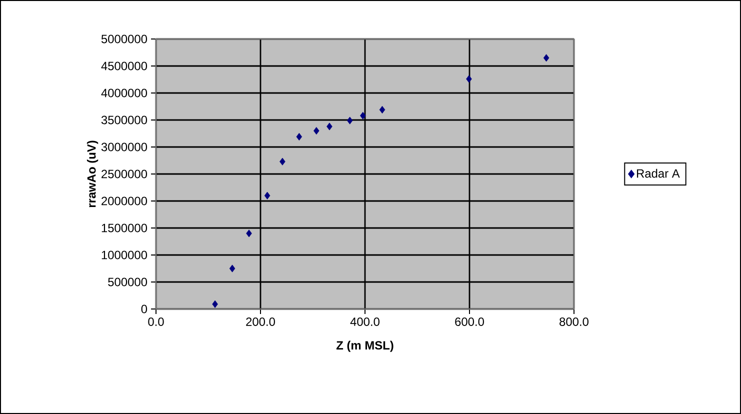 This screenshot has width=741, height=414. What do you see at coordinates (124, 39) in the screenshot?
I see `y-tick-label: 5000000` at bounding box center [124, 39].